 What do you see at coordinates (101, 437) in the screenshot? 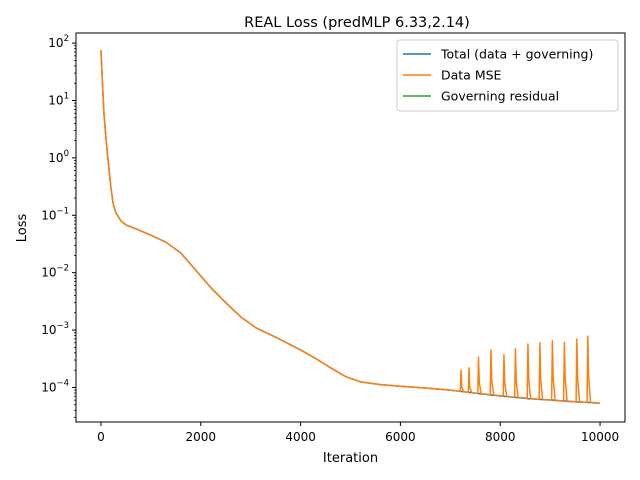
I see `x-tick-label: 0` at bounding box center [101, 437].